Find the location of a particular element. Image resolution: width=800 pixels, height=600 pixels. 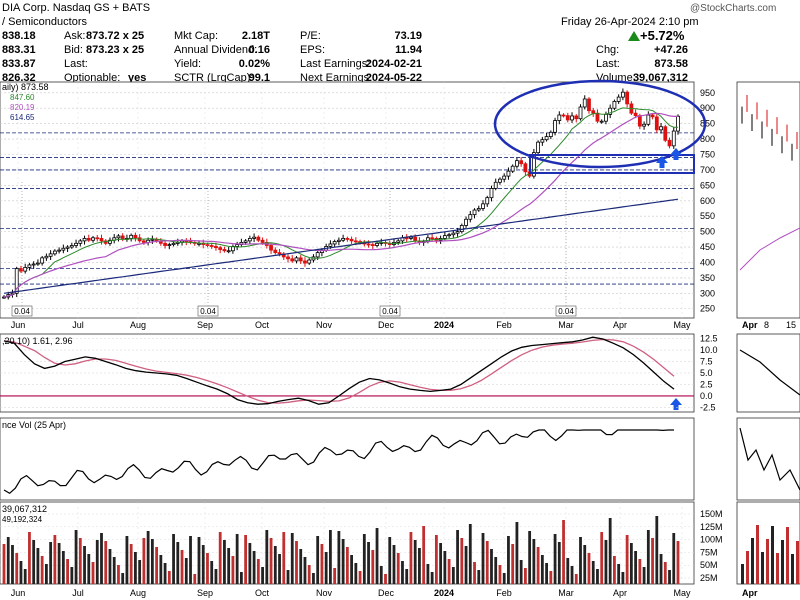

inset-relvol is located at coordinates (769, 459).